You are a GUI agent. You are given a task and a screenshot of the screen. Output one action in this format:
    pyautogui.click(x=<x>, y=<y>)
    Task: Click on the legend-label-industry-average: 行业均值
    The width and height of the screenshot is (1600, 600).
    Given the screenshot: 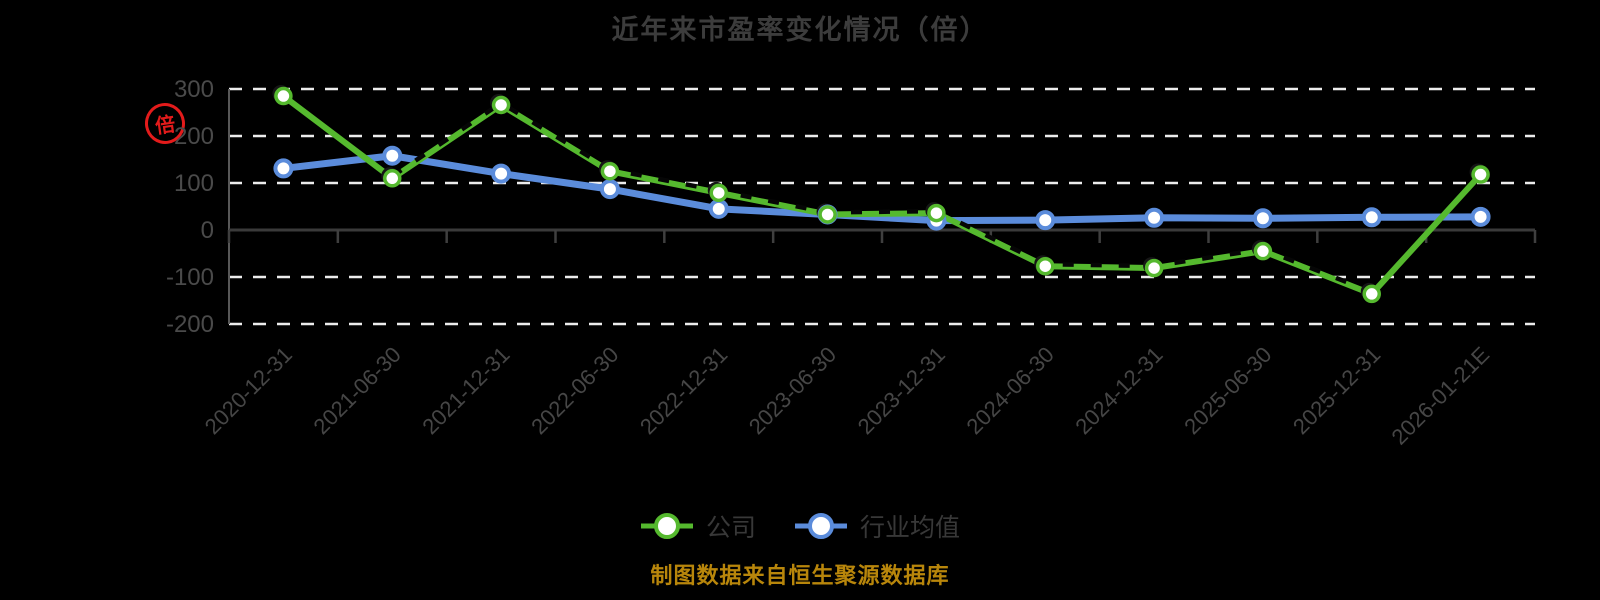 What is the action you would take?
    pyautogui.click(x=910, y=528)
    